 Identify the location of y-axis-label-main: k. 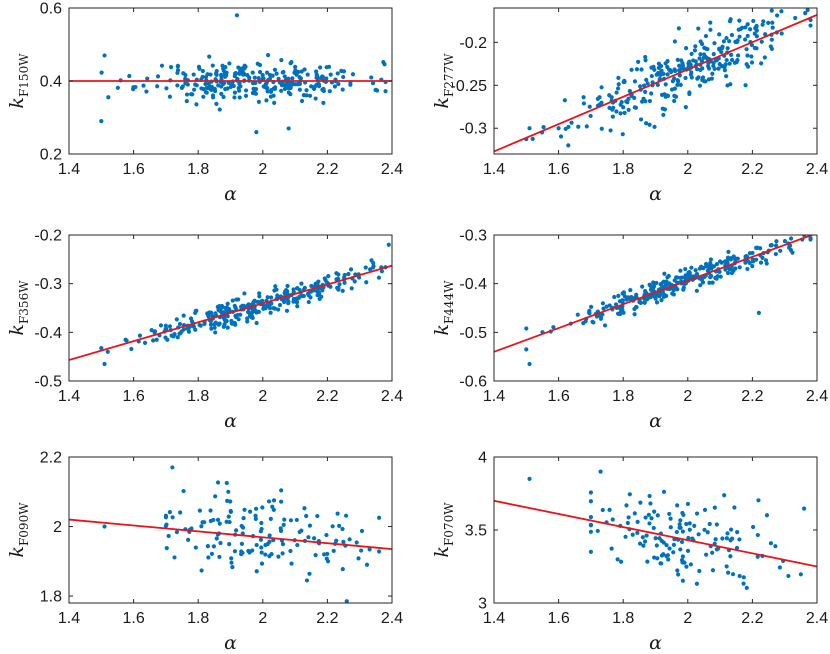
(17, 103).